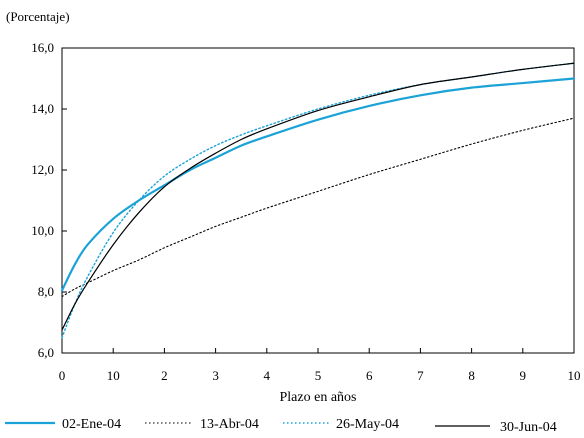  Describe the element at coordinates (38, 16) in the screenshot. I see `unit-label: (Porcentaje)` at that location.